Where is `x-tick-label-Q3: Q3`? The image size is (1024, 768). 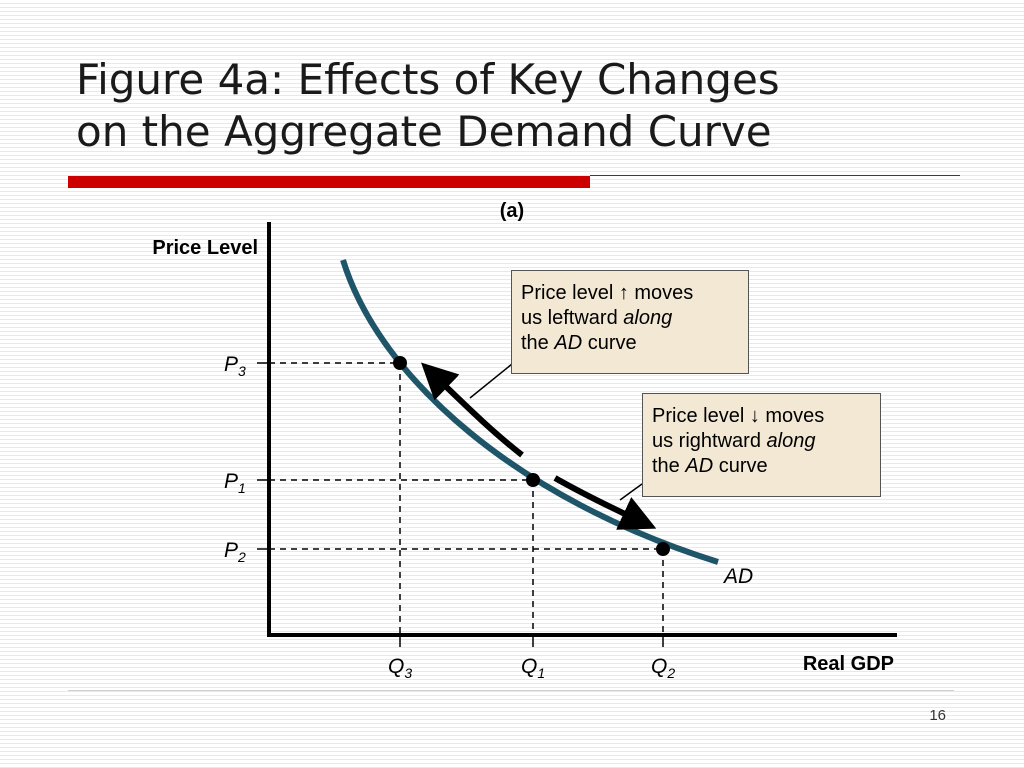 x-tick-label-Q3: Q3 is located at coordinates (400, 668).